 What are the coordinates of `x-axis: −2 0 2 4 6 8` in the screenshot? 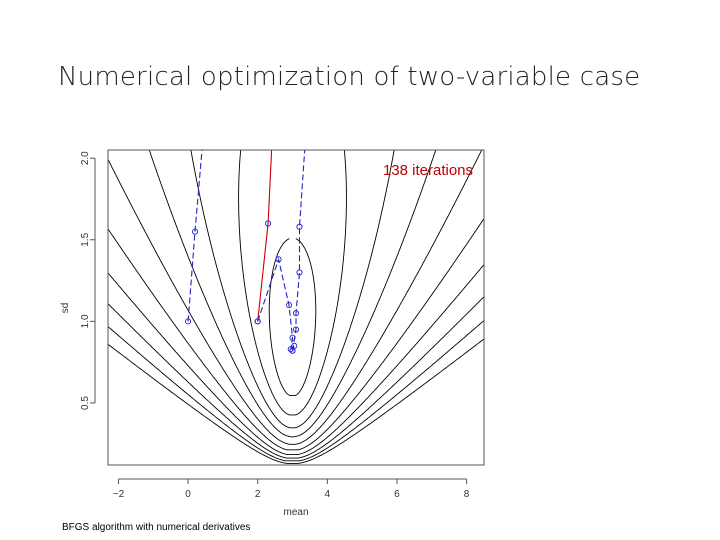 It's located at (291, 489).